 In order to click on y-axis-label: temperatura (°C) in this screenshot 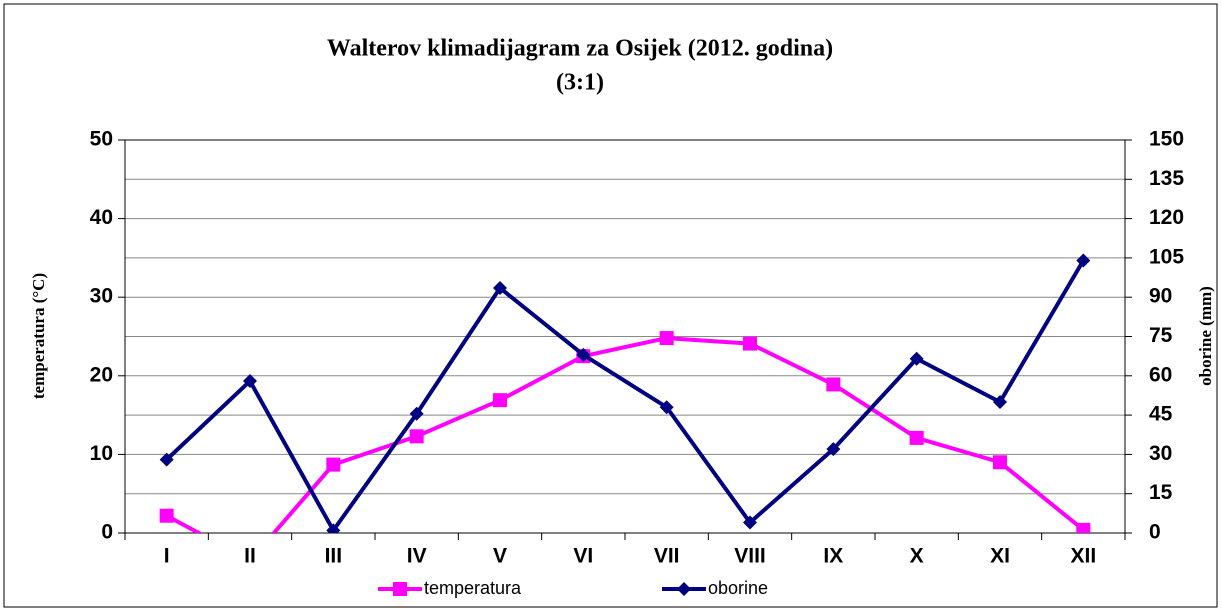, I will do `click(38, 336)`.